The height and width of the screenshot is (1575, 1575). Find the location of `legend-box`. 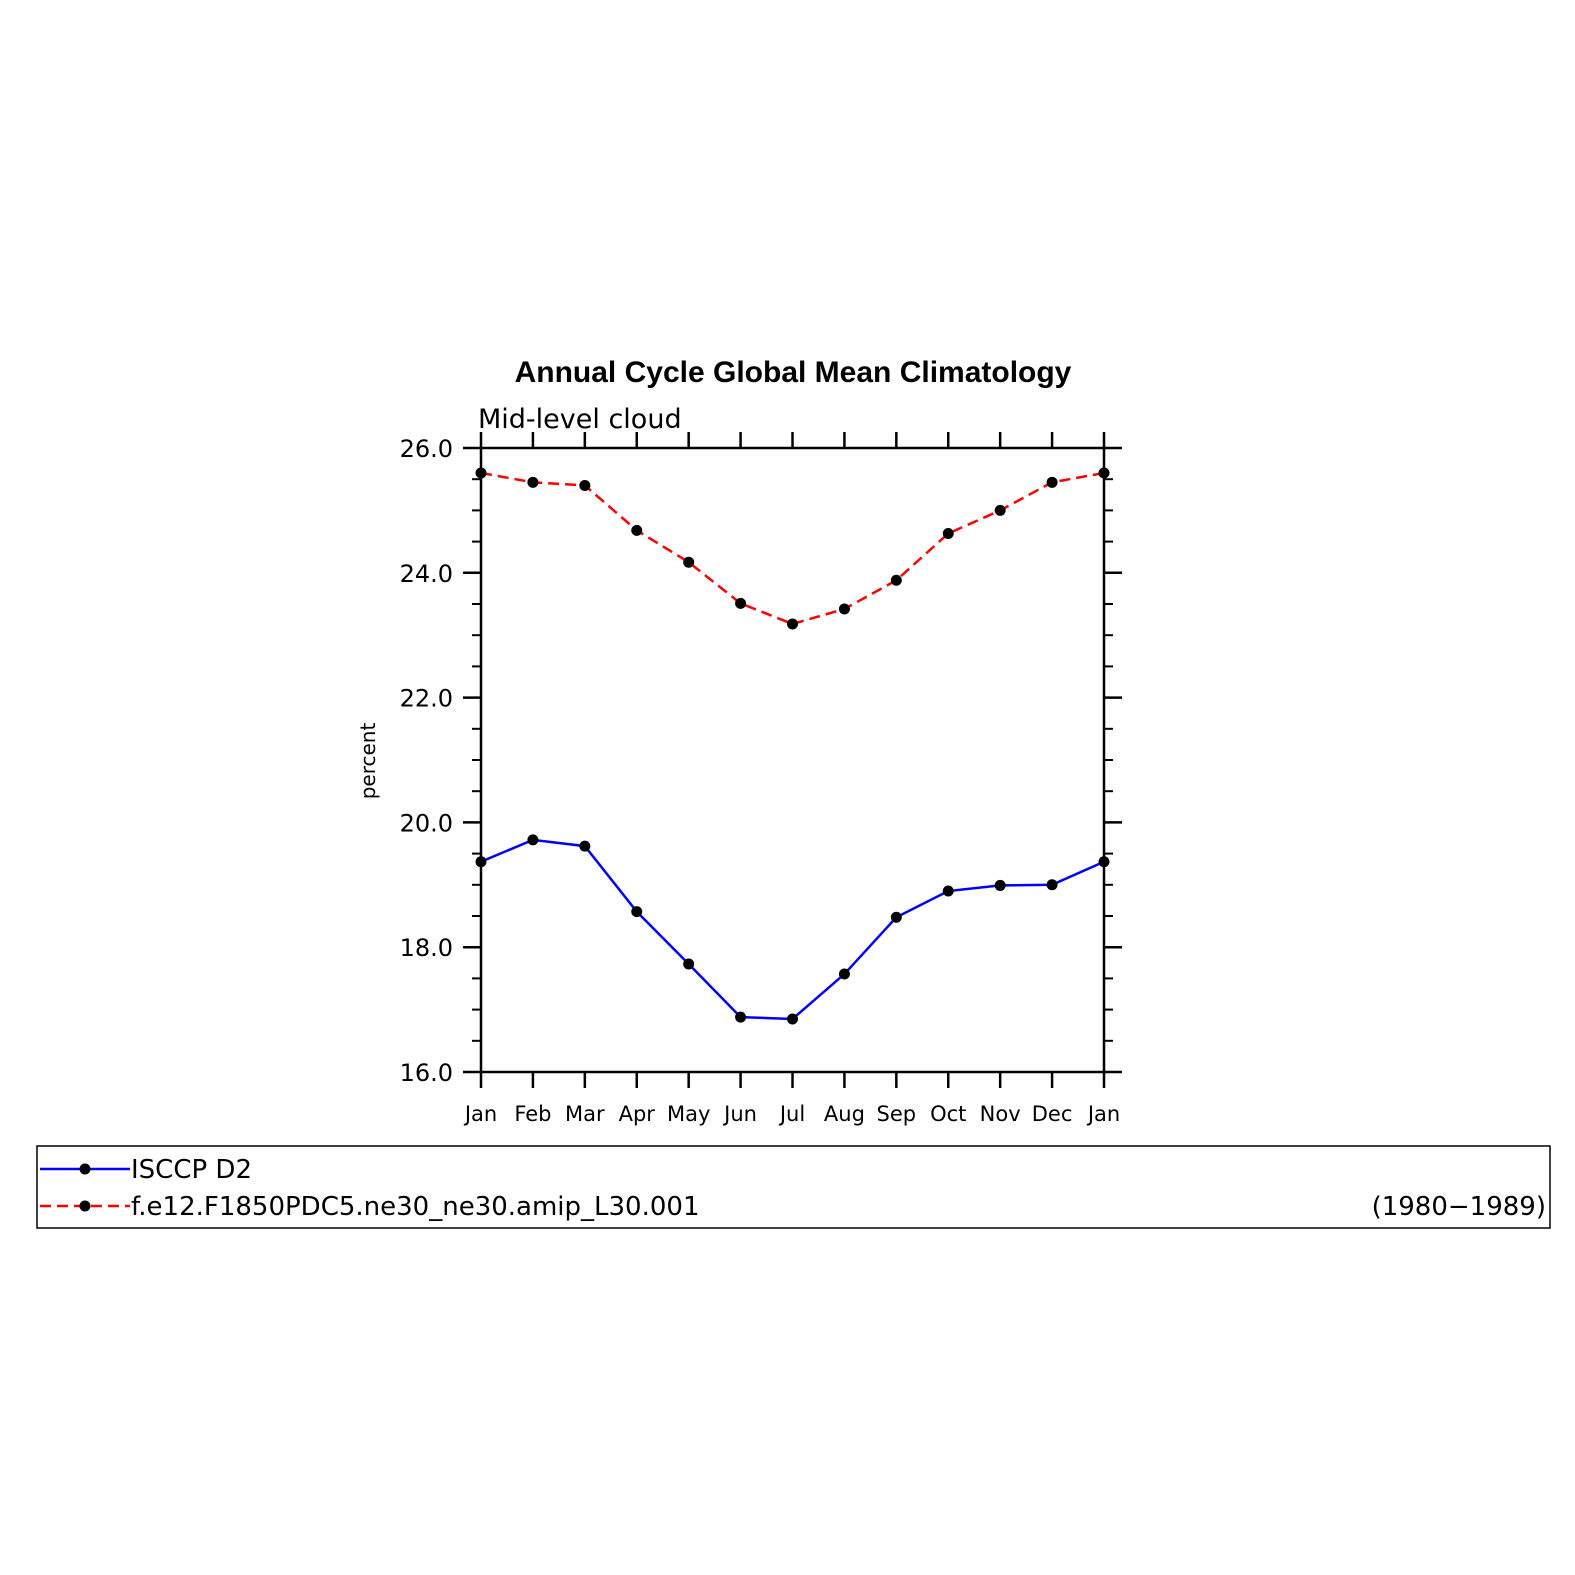

legend-box is located at coordinates (793, 1187).